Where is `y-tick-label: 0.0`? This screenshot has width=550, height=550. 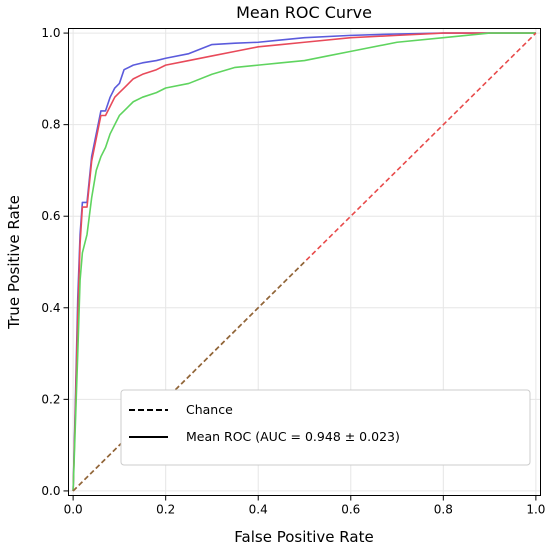 y-tick-label: 0.0 is located at coordinates (50, 491).